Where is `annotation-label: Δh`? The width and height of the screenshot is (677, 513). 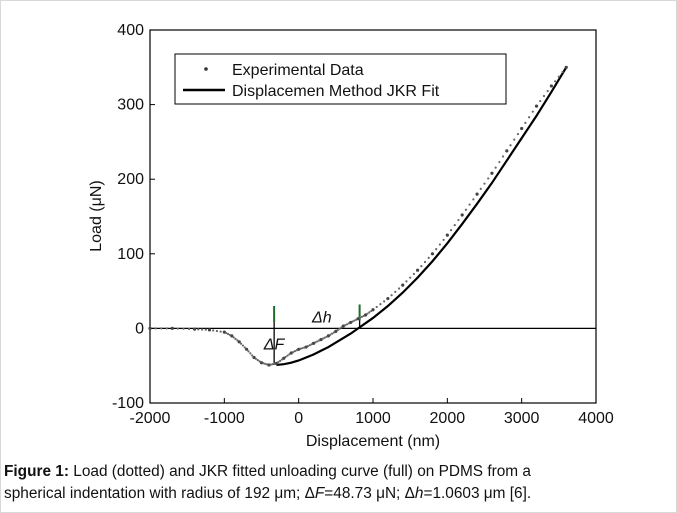 annotation-label: Δh is located at coordinates (321, 317).